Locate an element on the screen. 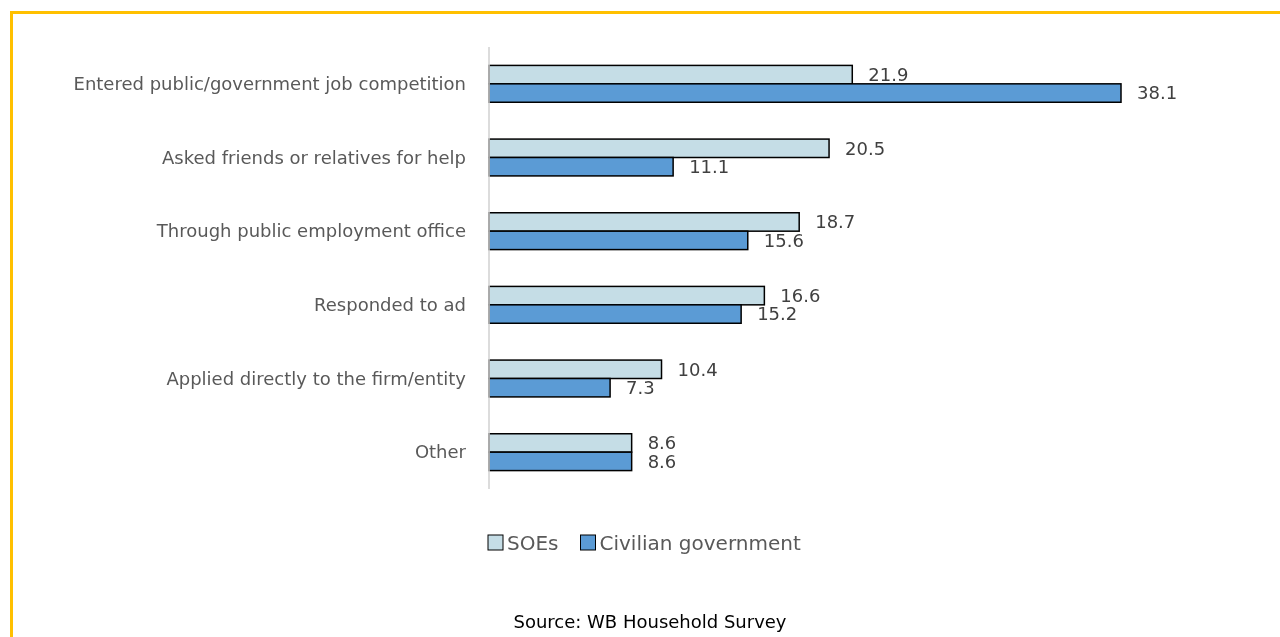 This screenshot has width=1280, height=637. y-tick-label: Other is located at coordinates (440, 452).